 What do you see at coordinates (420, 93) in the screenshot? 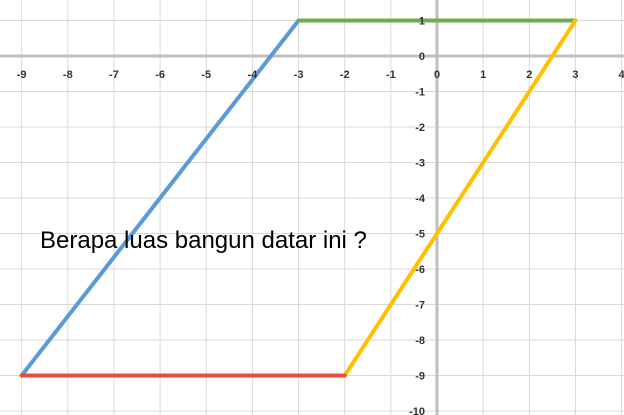
I see `y-tick-label: -1` at bounding box center [420, 93].